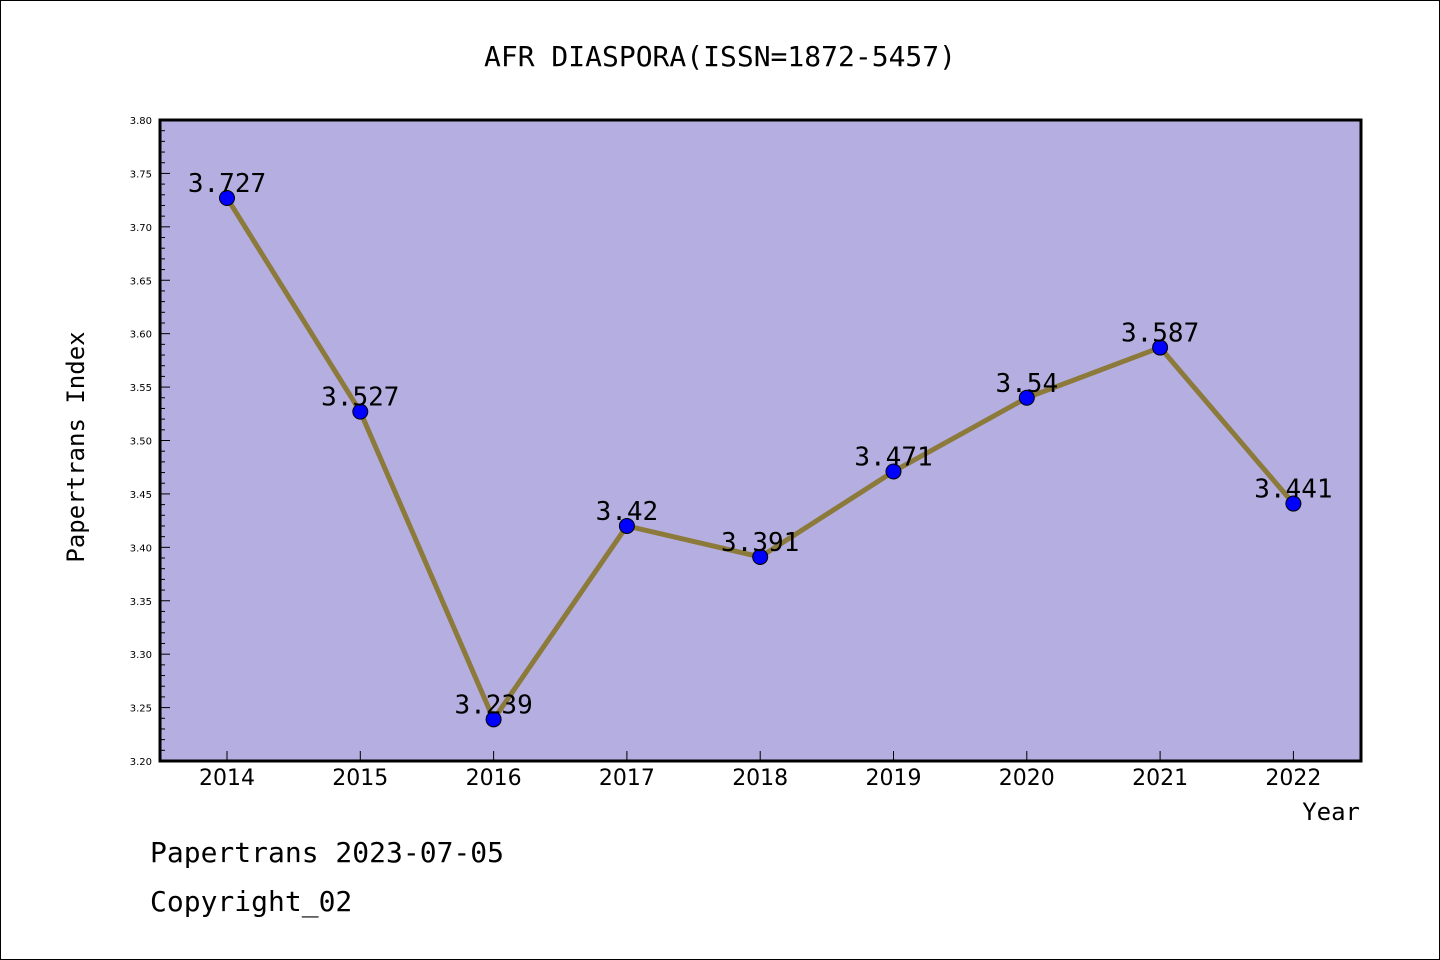 This screenshot has height=960, width=1440. Describe the element at coordinates (627, 512) in the screenshot. I see `data-label: 3.42` at that location.